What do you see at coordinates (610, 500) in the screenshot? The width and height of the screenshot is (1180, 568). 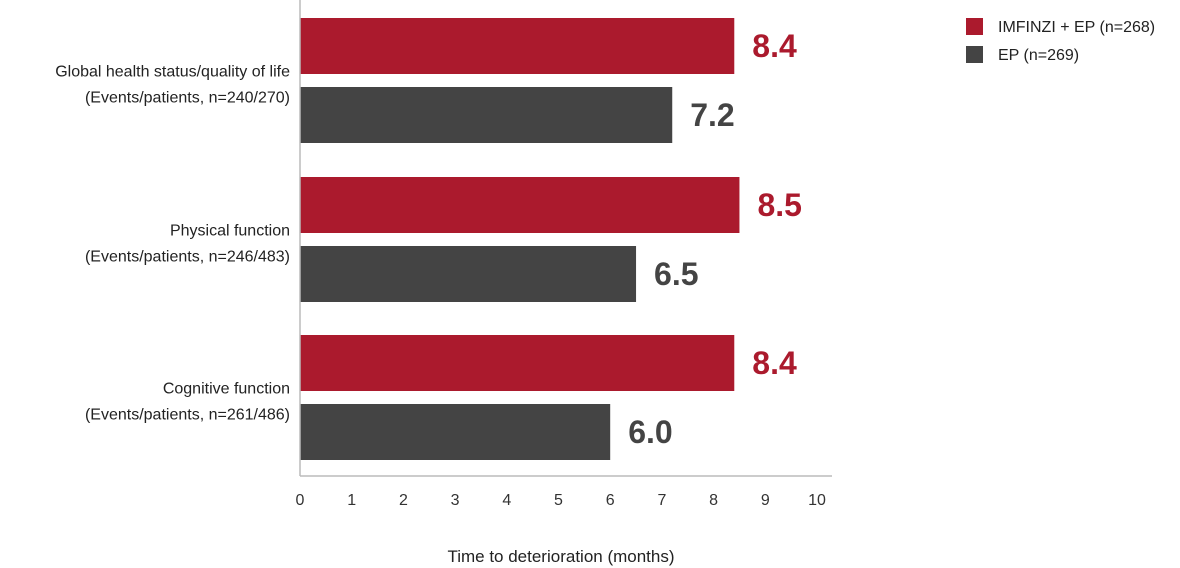 I see `x-tick-label-6: 6` at bounding box center [610, 500].